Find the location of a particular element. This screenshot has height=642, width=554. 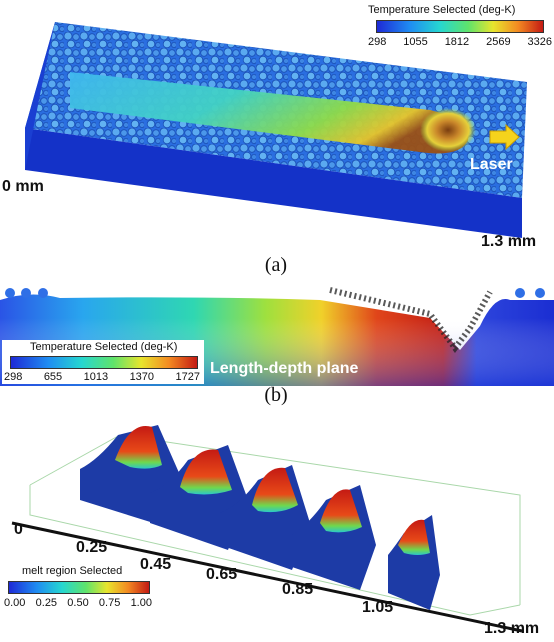

colorbar-a-tick: 1812 is located at coordinates (457, 42).